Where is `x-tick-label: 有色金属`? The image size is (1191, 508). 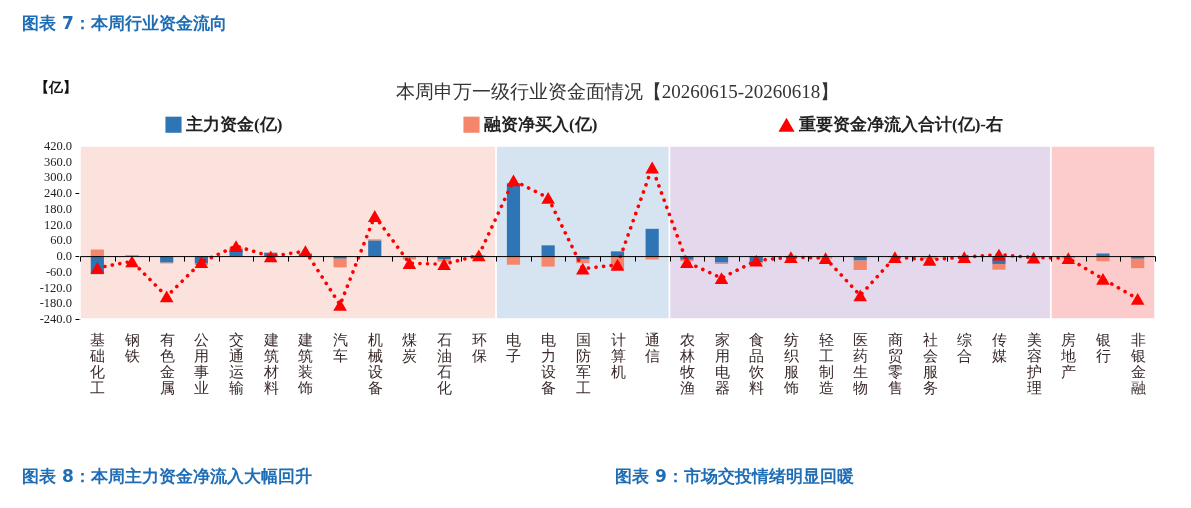 x-tick-label: 有色金属 is located at coordinates (167, 363).